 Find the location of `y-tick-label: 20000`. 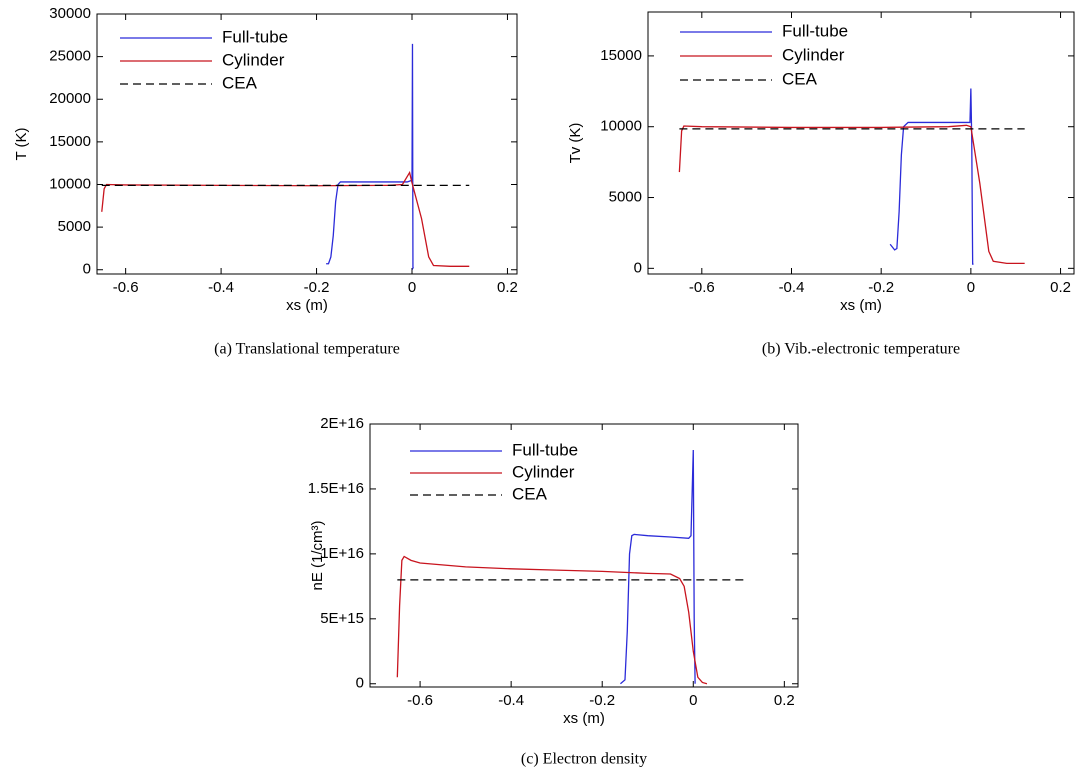

y-tick-label: 20000 is located at coordinates (70, 98).